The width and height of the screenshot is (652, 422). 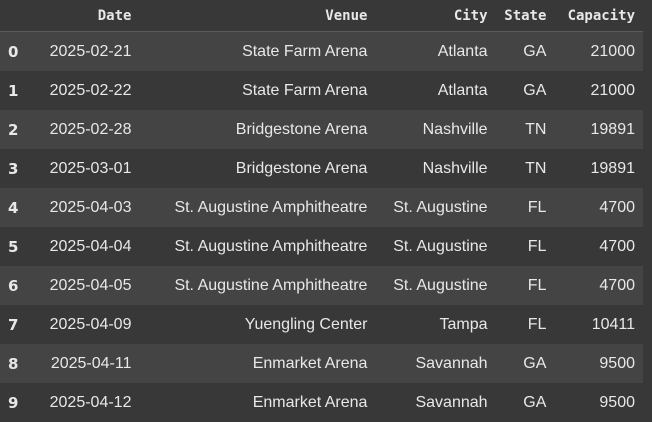 I want to click on cell-index: 9, so click(x=17, y=402).